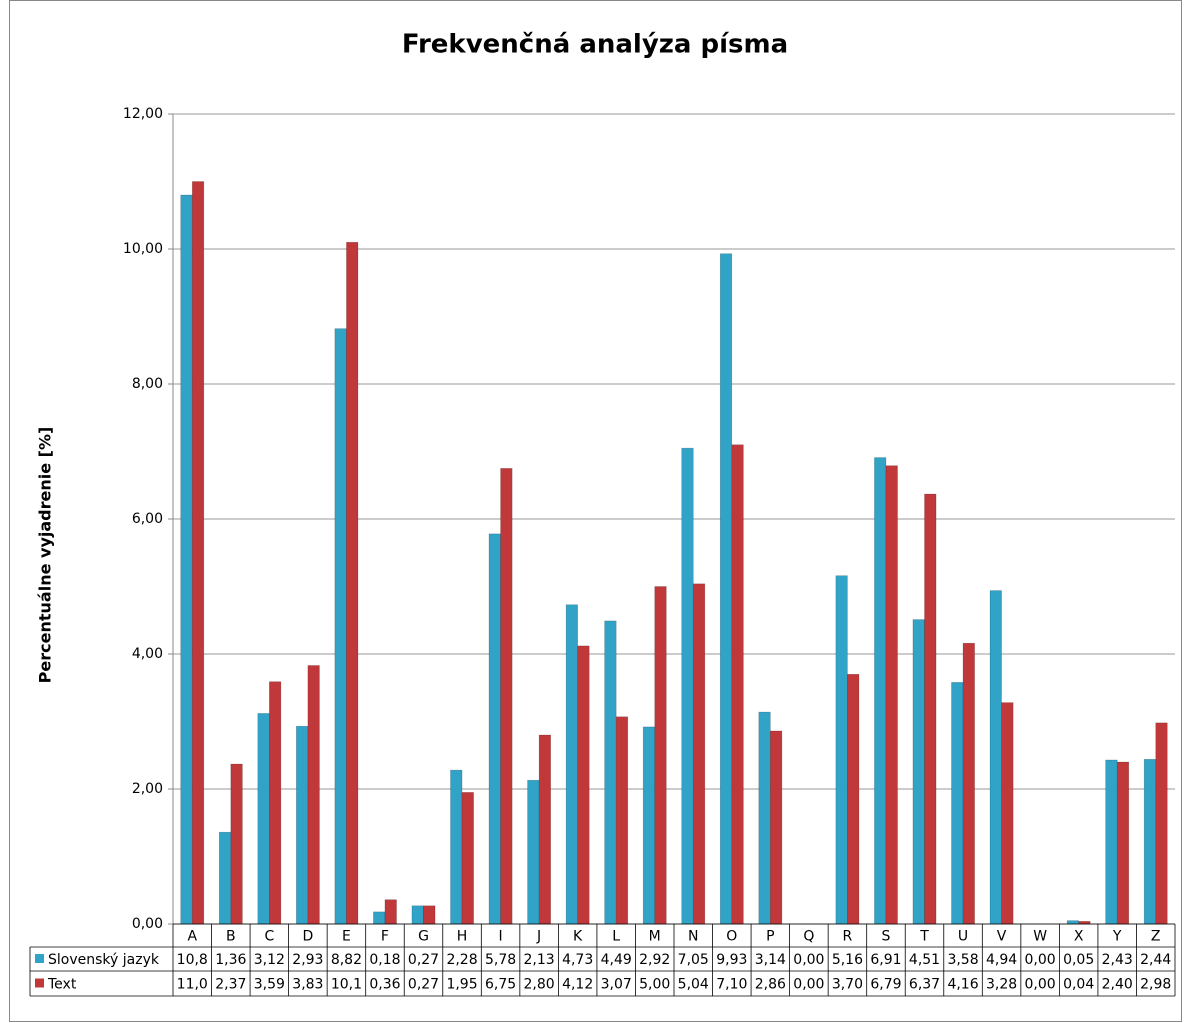 This screenshot has width=1184, height=1023. What do you see at coordinates (848, 937) in the screenshot?
I see `x-tick-label: R` at bounding box center [848, 937].